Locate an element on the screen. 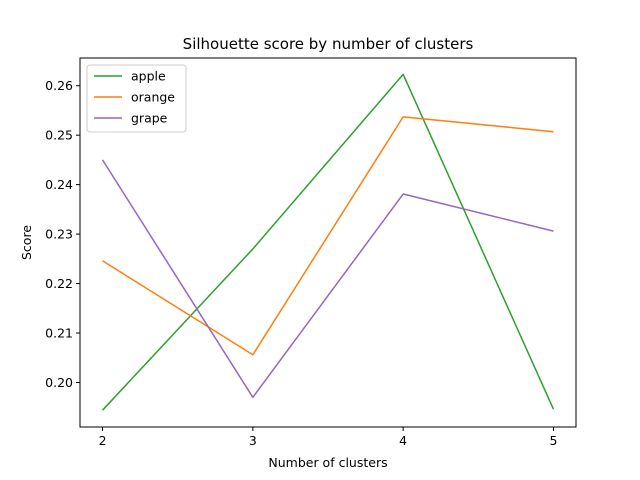 The height and width of the screenshot is (480, 640). y-axis: 0.20 0.21 0.22 0.23 0.24 0.25 0.26 is located at coordinates (62, 234).